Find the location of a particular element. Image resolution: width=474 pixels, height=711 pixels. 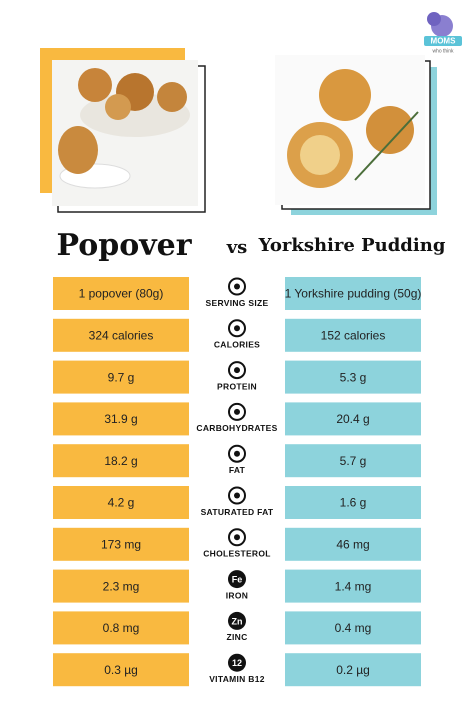

left-value: 4.2 g is located at coordinates (121, 503).